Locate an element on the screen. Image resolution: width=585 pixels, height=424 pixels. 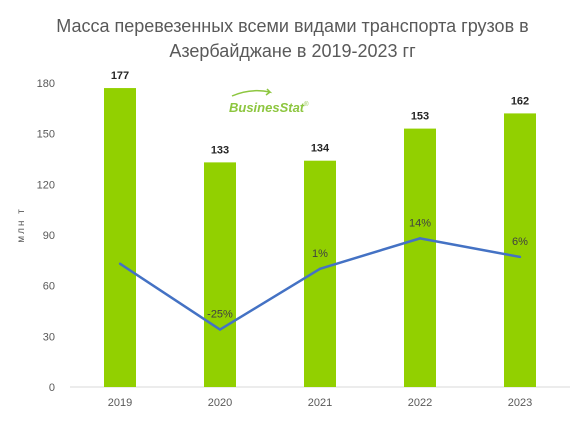
y-tick-label: 0 is located at coordinates (52, 388).